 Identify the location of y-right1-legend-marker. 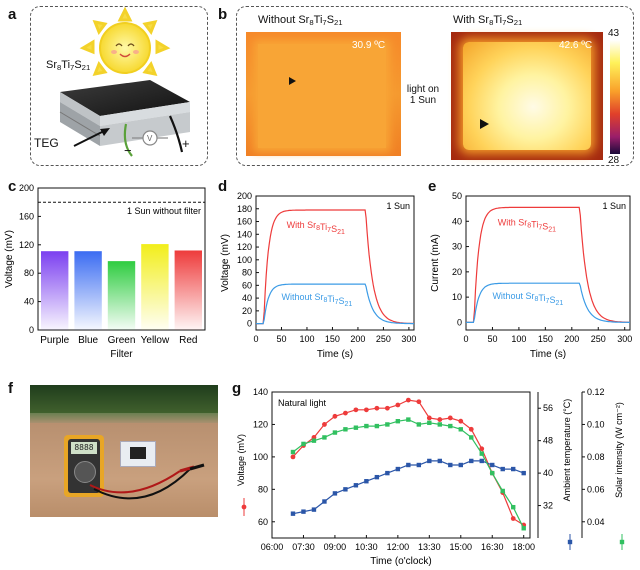
(570, 542).